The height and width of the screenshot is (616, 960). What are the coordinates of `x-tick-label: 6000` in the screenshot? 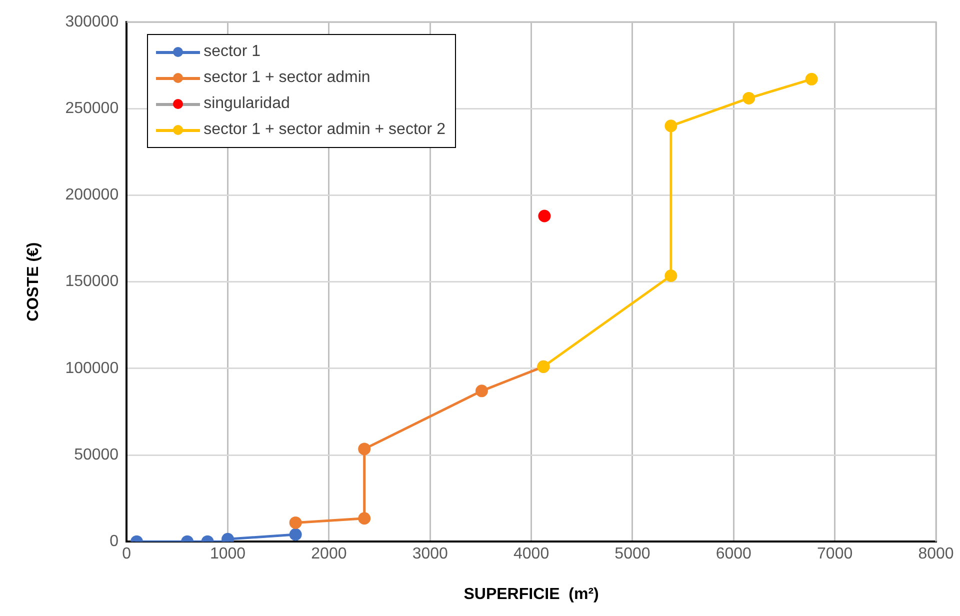 It's located at (734, 554).